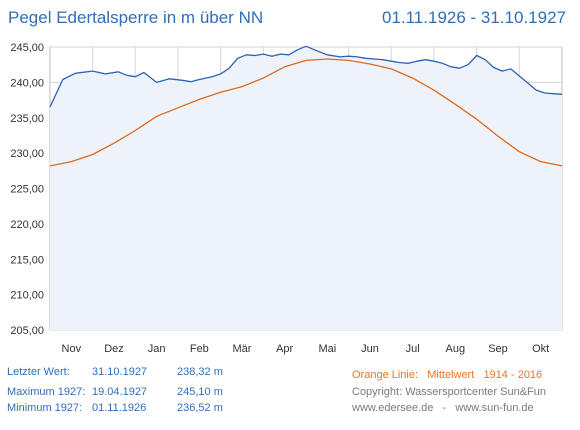 This screenshot has width=580, height=430. I want to click on website-links: www.edersee.de - www.sun-fun.de, so click(443, 408).